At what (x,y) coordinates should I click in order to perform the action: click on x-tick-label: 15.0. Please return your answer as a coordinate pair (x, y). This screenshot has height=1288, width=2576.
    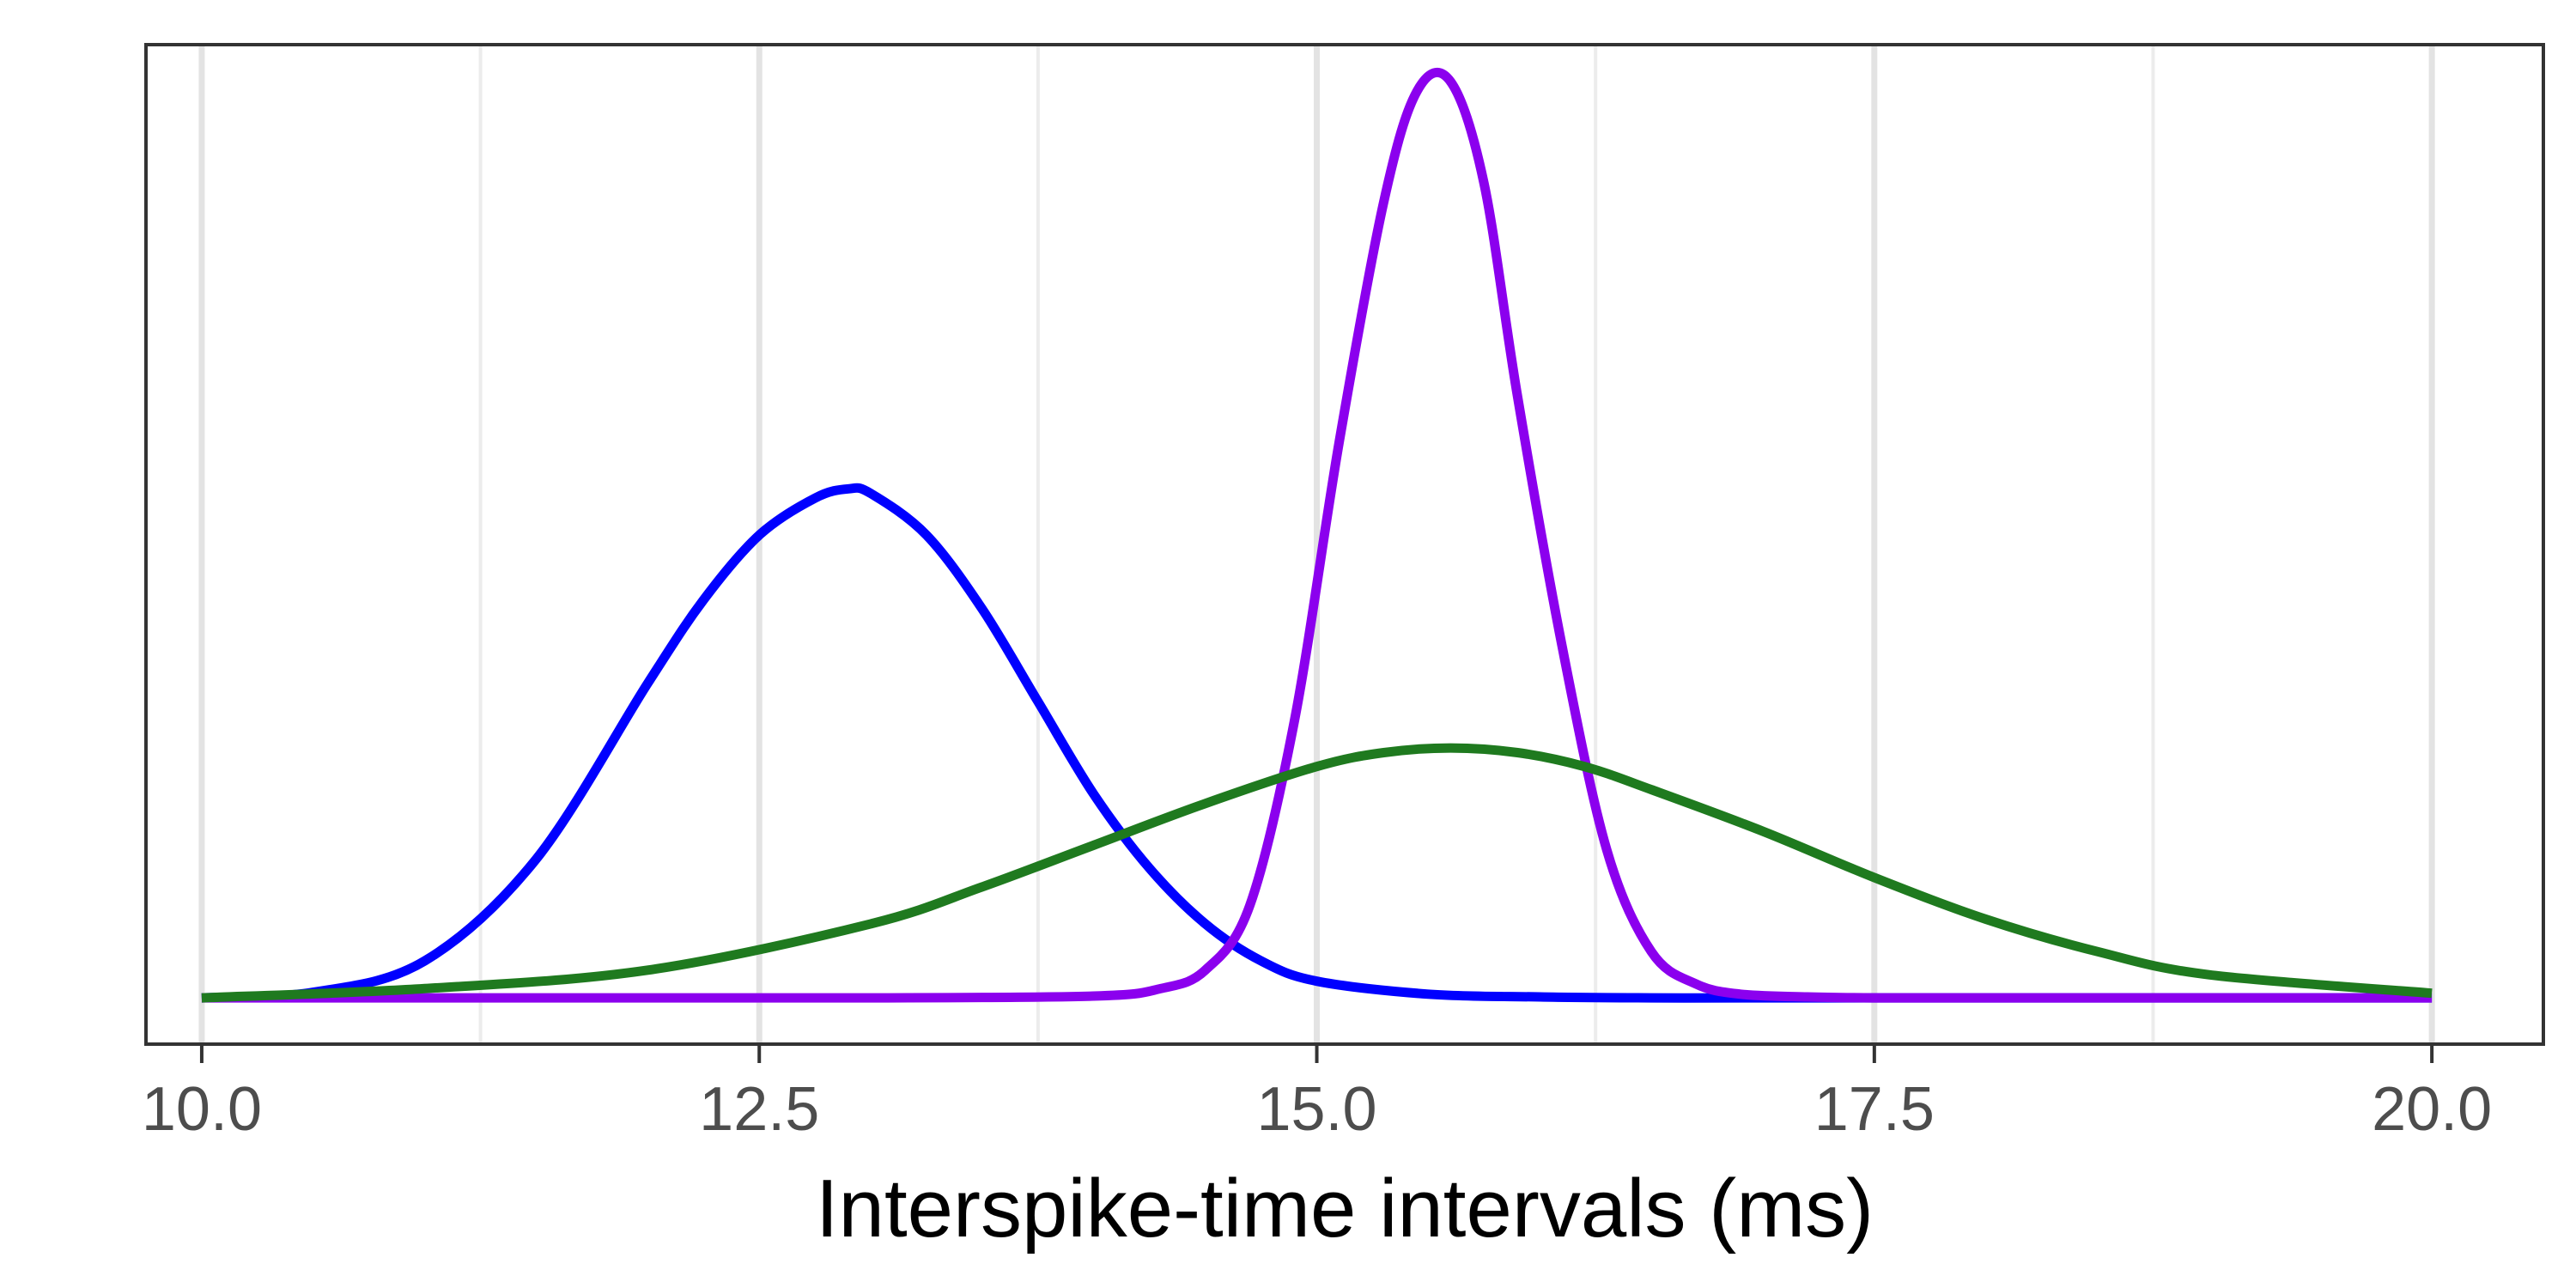
    Looking at the image, I should click on (1316, 1109).